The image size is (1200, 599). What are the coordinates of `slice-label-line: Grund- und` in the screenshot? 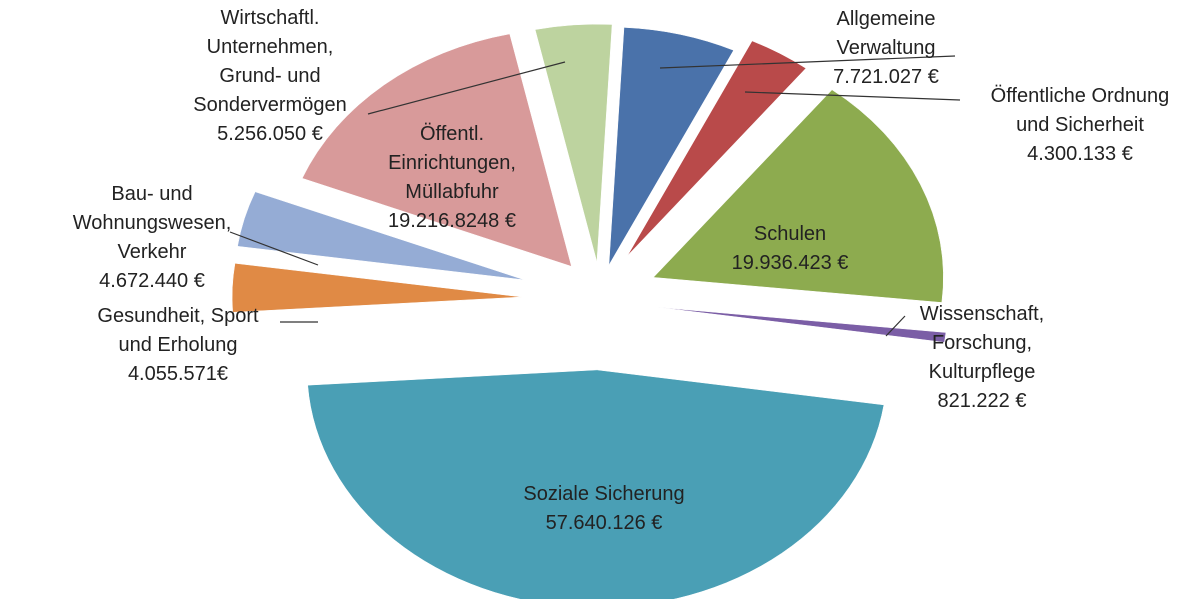 It's located at (269, 76).